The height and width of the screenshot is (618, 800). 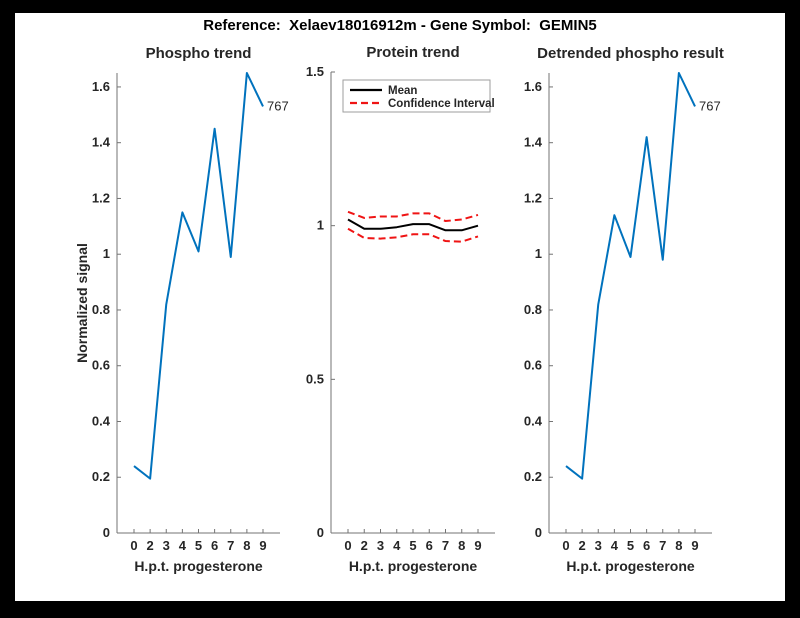 What do you see at coordinates (315, 378) in the screenshot?
I see `y-tick-label: 0.5` at bounding box center [315, 378].